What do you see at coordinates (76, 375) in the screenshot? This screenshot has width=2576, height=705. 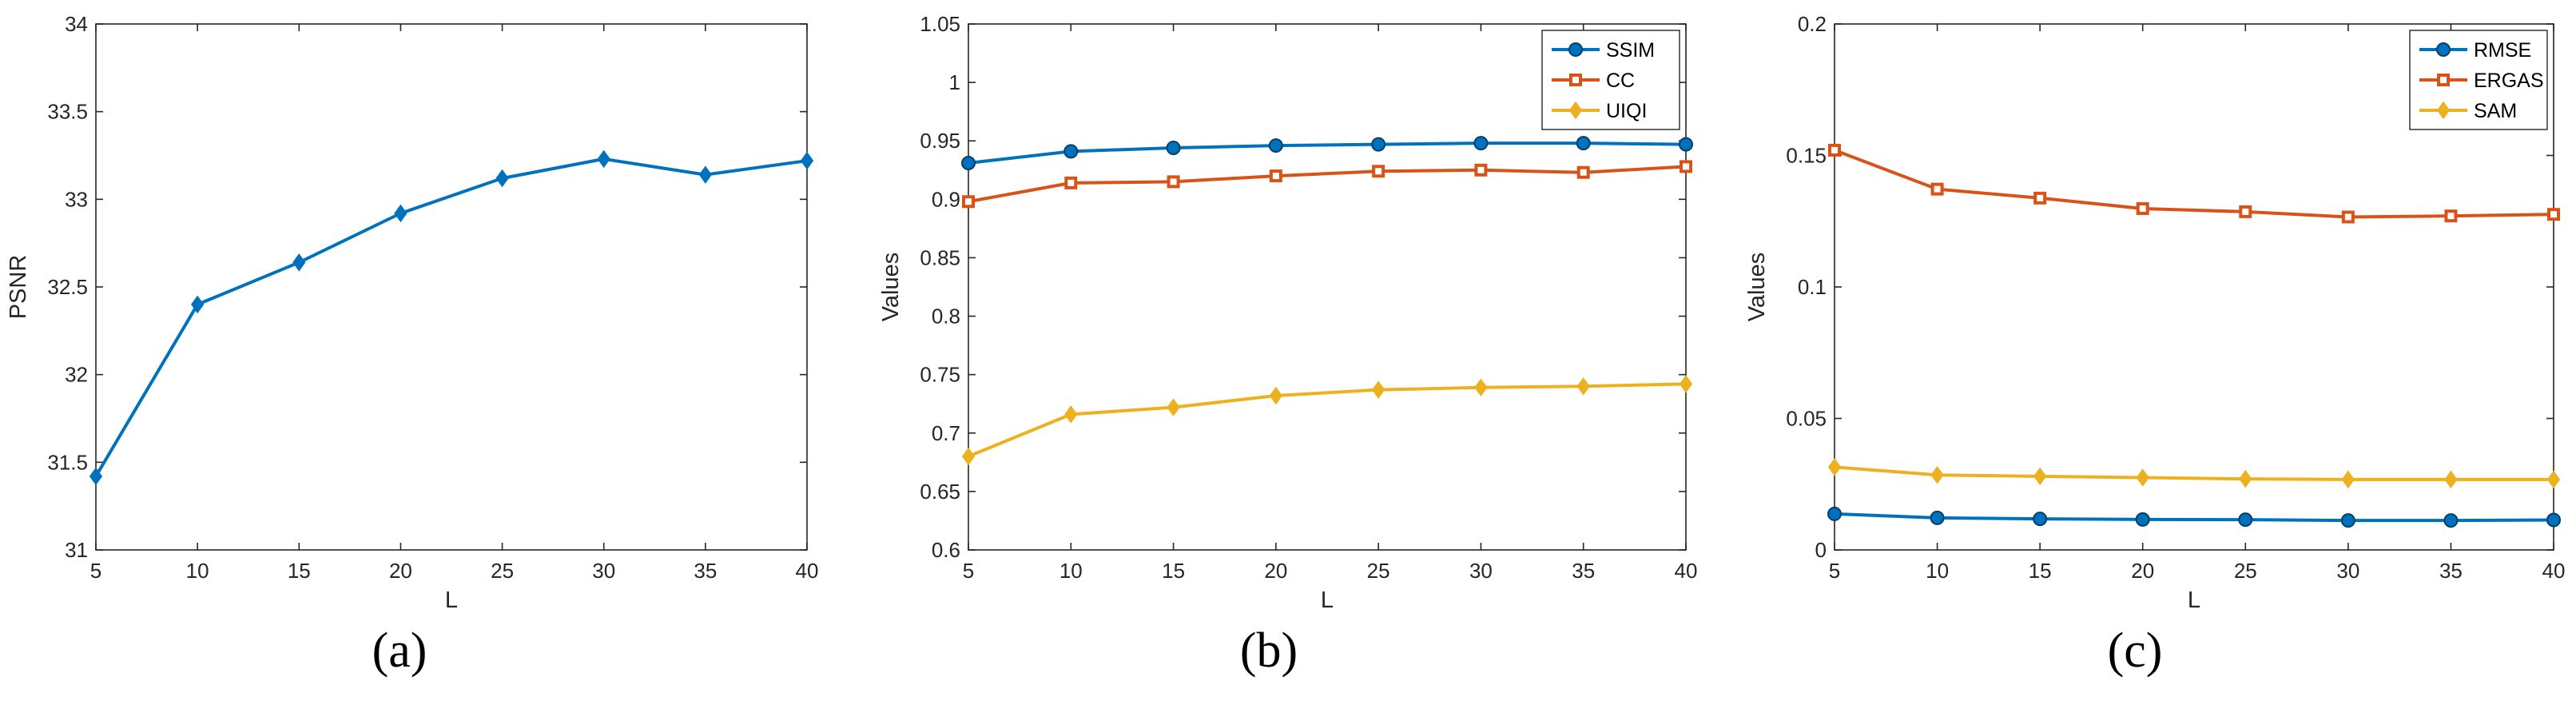 I see `y-tick-label: 32` at bounding box center [76, 375].